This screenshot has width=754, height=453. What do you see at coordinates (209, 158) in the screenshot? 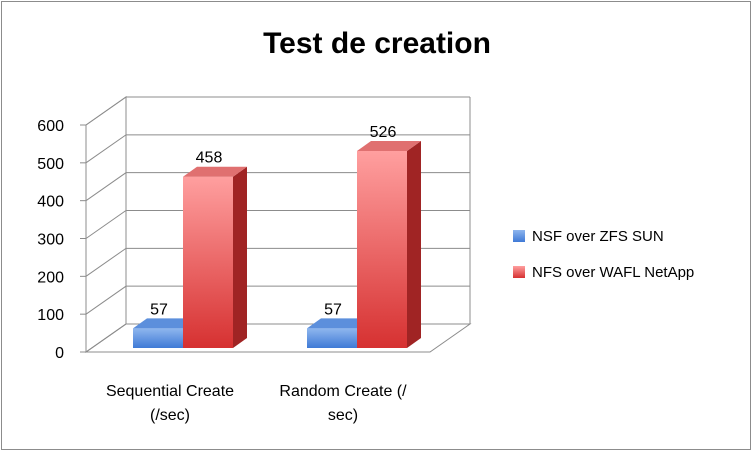
I see `data-label: 458` at bounding box center [209, 158].